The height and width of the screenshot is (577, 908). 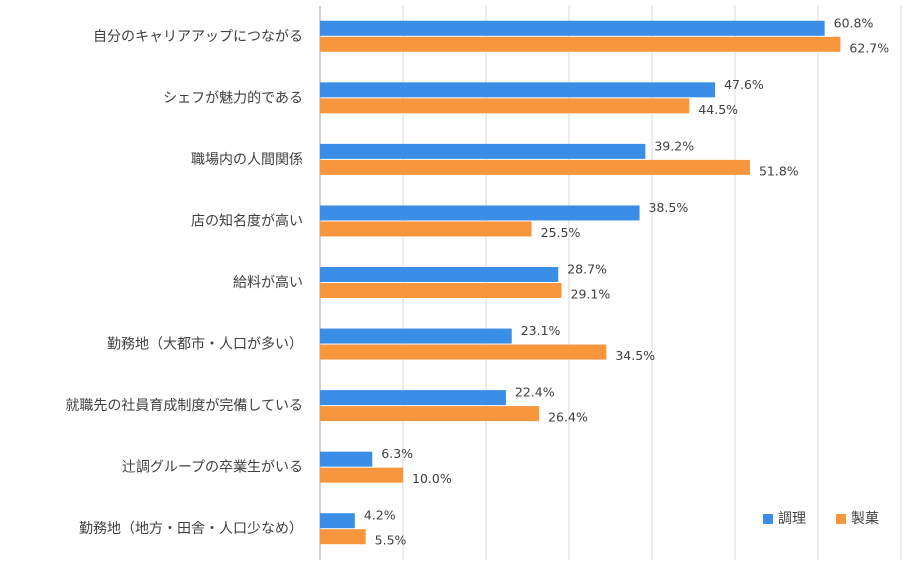 I want to click on value-label: 22.4%, so click(x=535, y=392).